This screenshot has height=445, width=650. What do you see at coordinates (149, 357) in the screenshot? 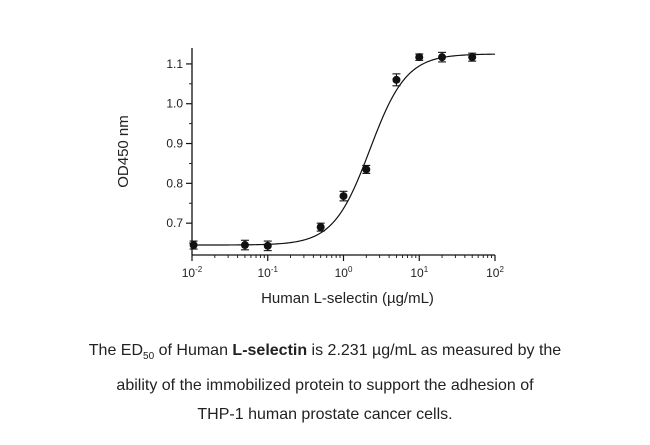
I see `caption-subscript: 50` at bounding box center [149, 357].